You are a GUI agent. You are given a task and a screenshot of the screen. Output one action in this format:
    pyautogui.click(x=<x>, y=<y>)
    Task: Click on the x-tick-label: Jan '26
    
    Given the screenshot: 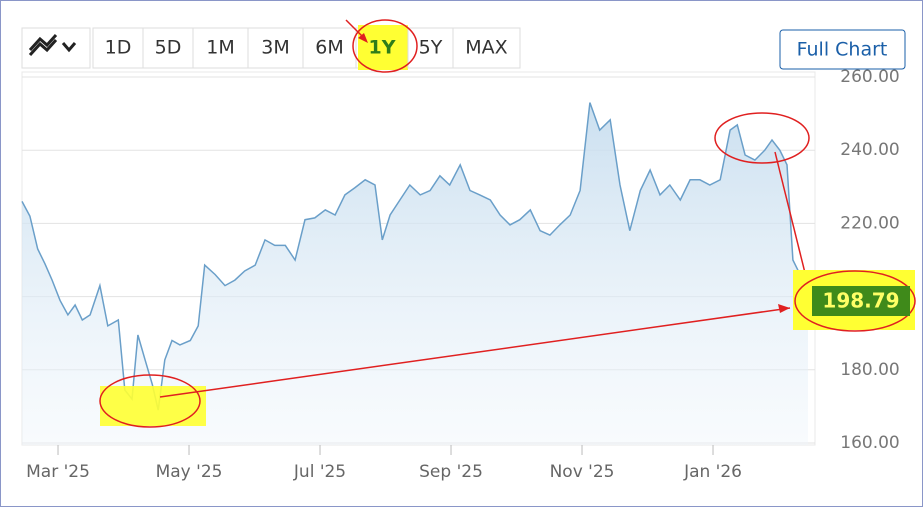 What is the action you would take?
    pyautogui.click(x=712, y=472)
    